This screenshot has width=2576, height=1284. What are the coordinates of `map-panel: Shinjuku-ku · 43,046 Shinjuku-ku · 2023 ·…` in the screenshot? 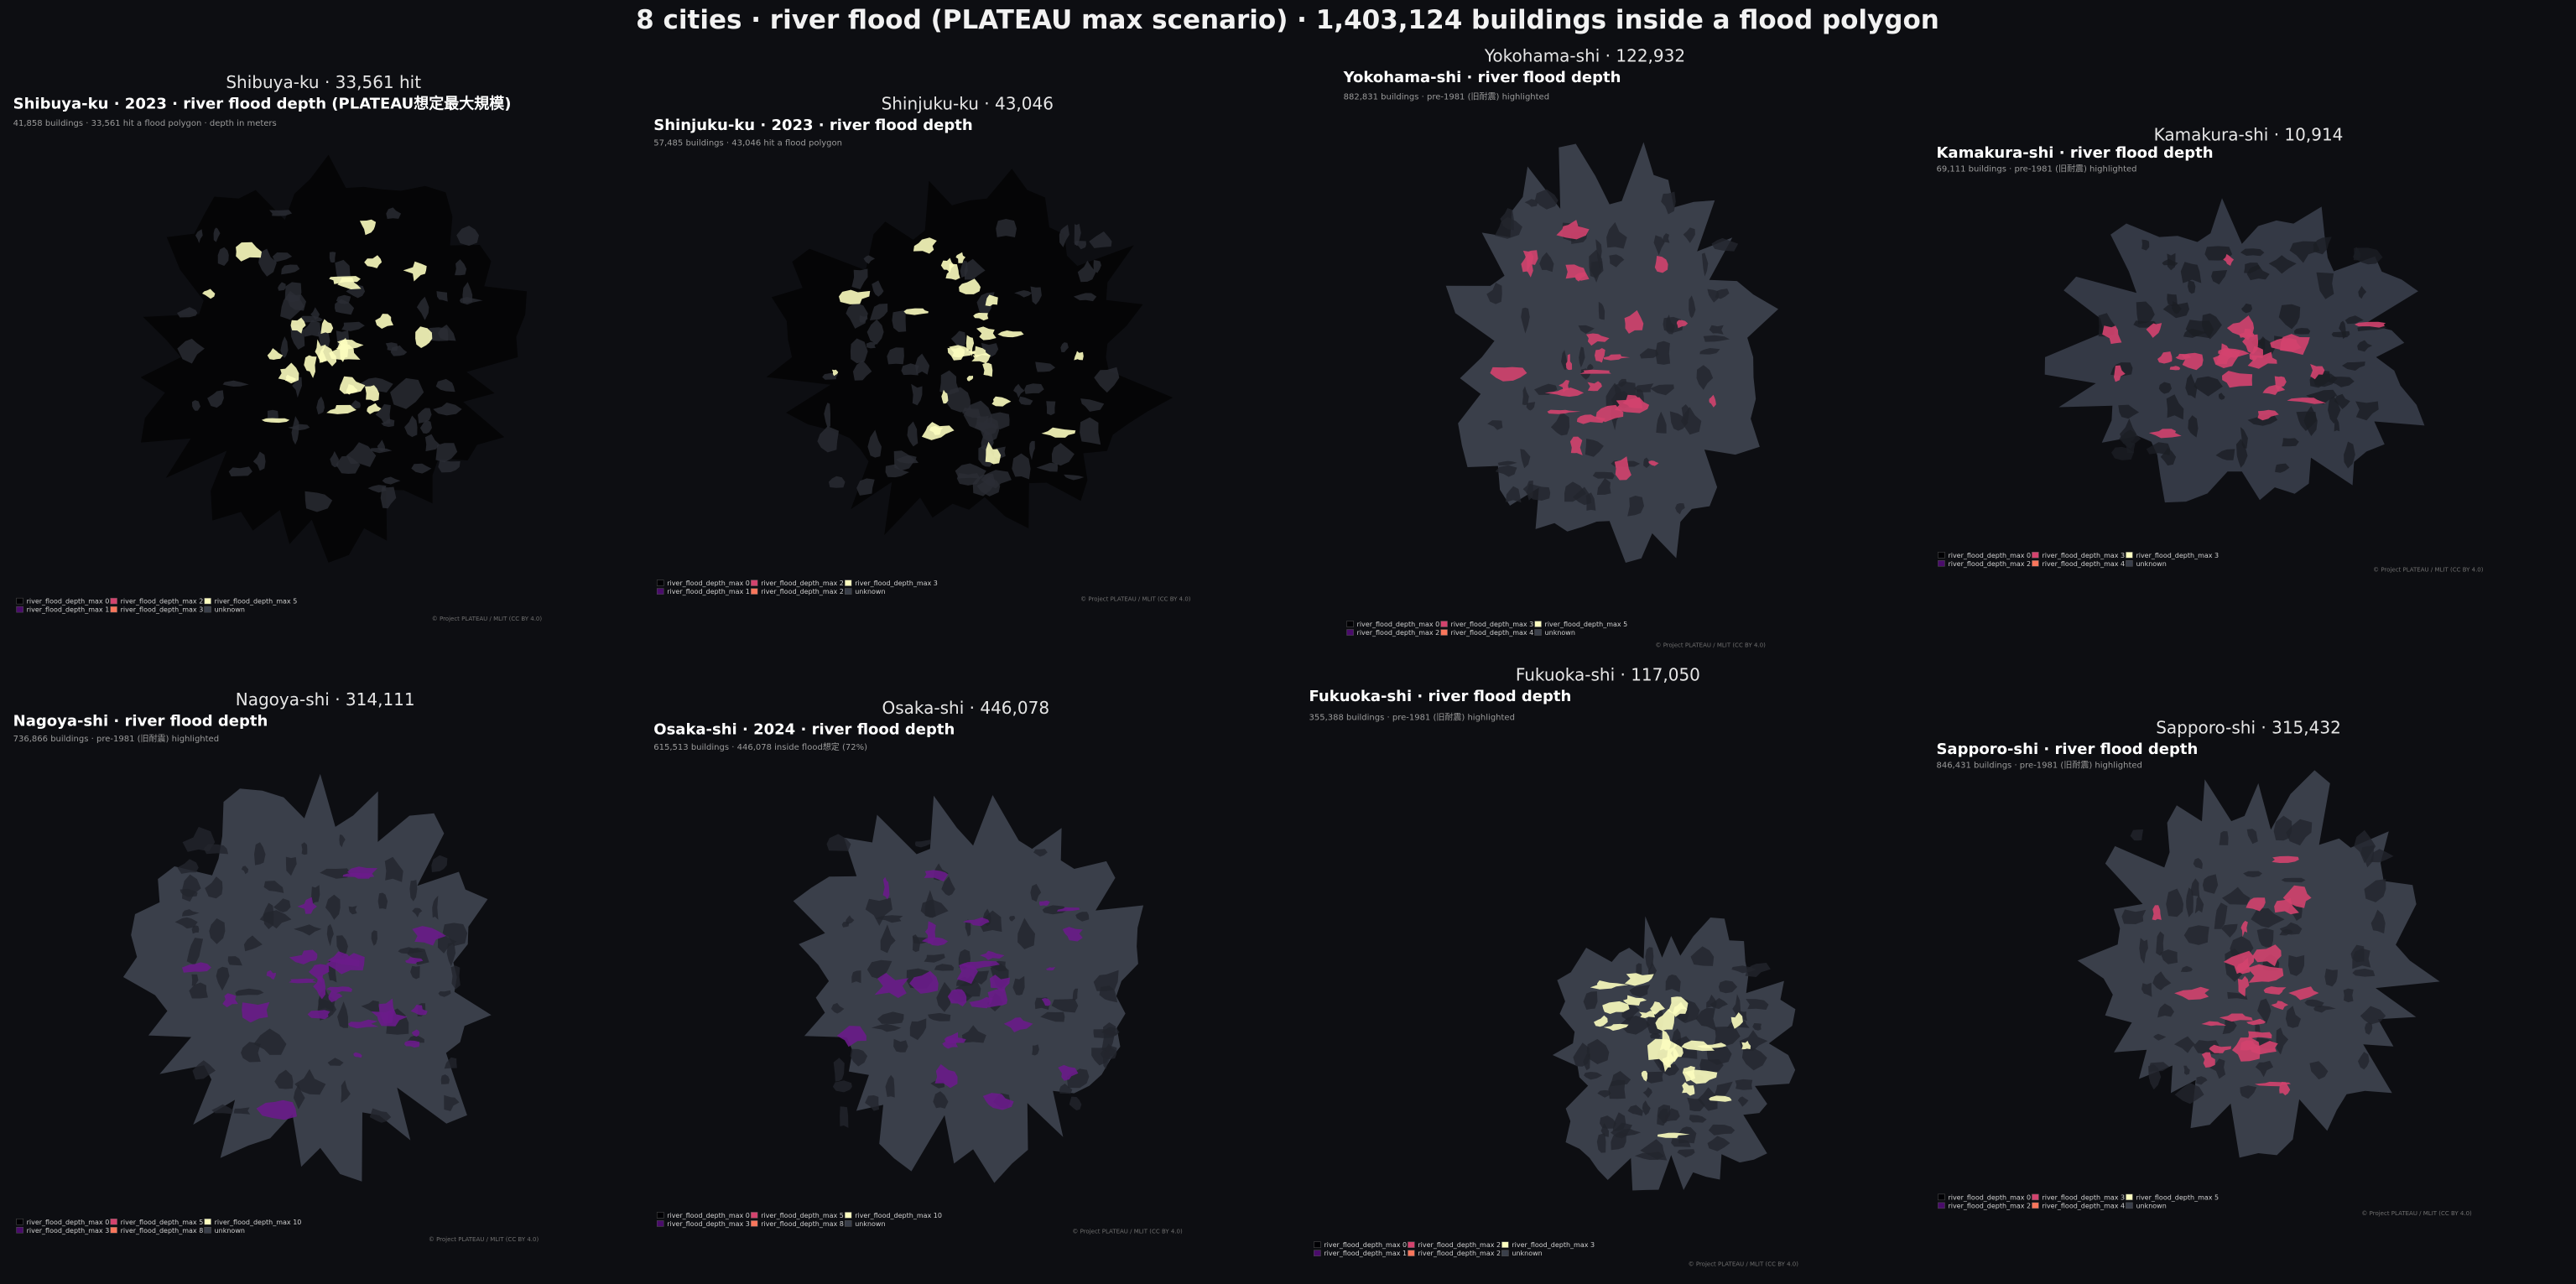 It's located at (922, 347).